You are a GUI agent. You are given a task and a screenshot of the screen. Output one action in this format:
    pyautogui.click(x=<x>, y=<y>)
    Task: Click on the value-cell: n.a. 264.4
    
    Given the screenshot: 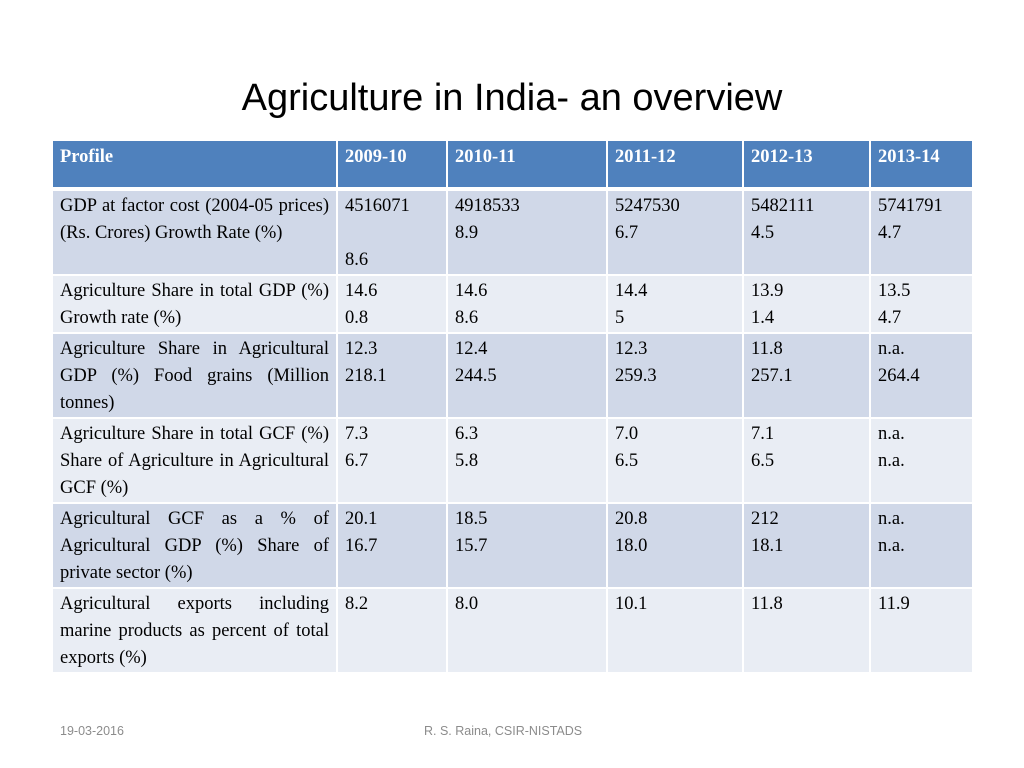 What is the action you would take?
    pyautogui.click(x=921, y=376)
    